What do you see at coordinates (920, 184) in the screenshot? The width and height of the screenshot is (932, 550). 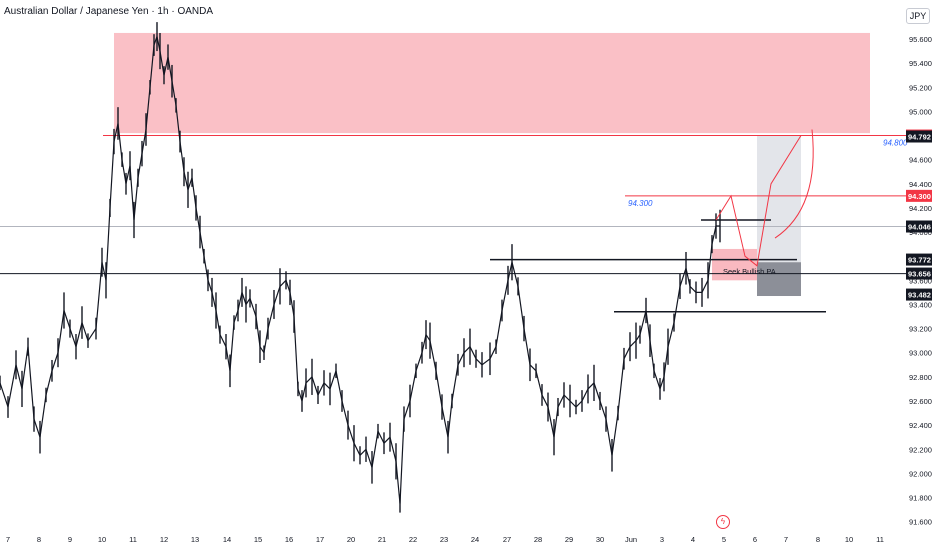 I see `y-tick-label: 94.400` at bounding box center [920, 184].